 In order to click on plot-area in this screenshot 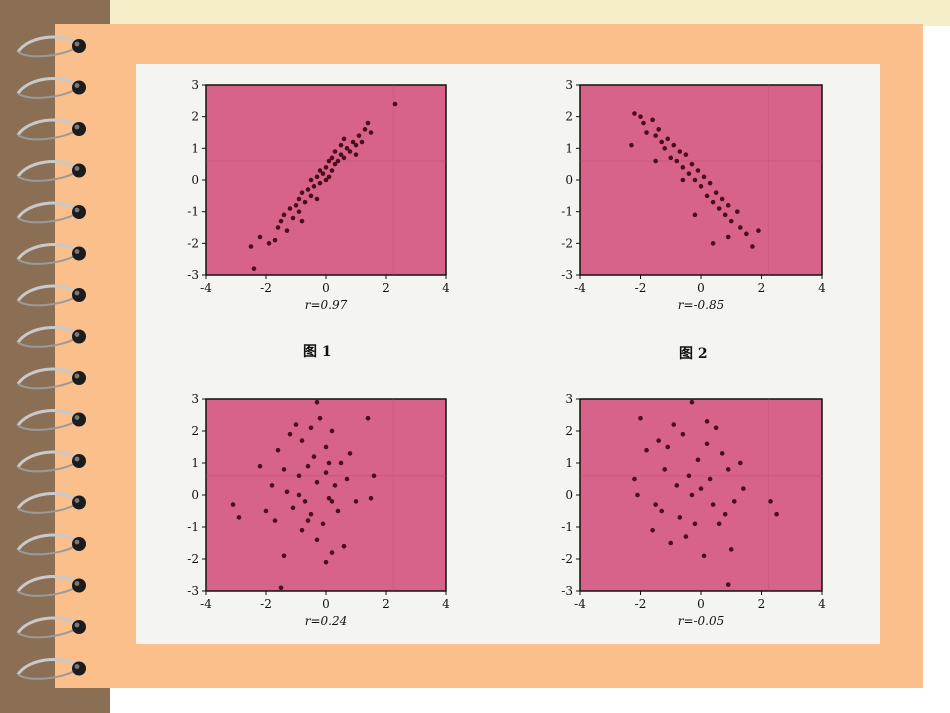, I will do `click(701, 495)`.